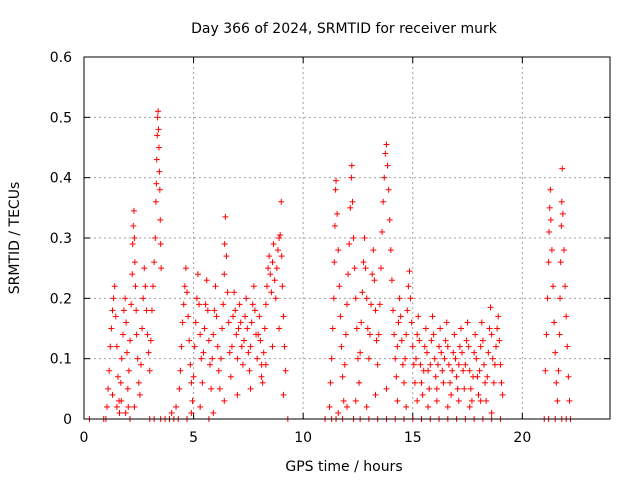 This screenshot has width=640, height=480. I want to click on x-tick-label: 10, so click(303, 438).